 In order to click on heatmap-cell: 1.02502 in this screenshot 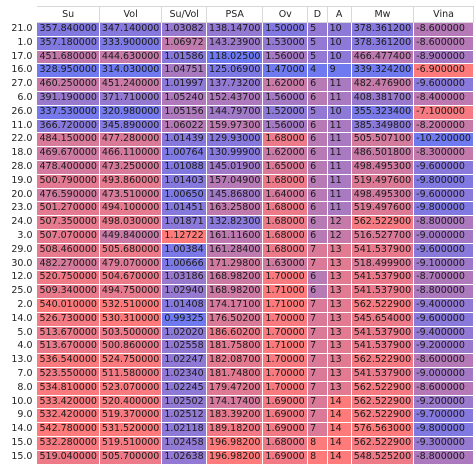, I will do `click(184, 402)`.